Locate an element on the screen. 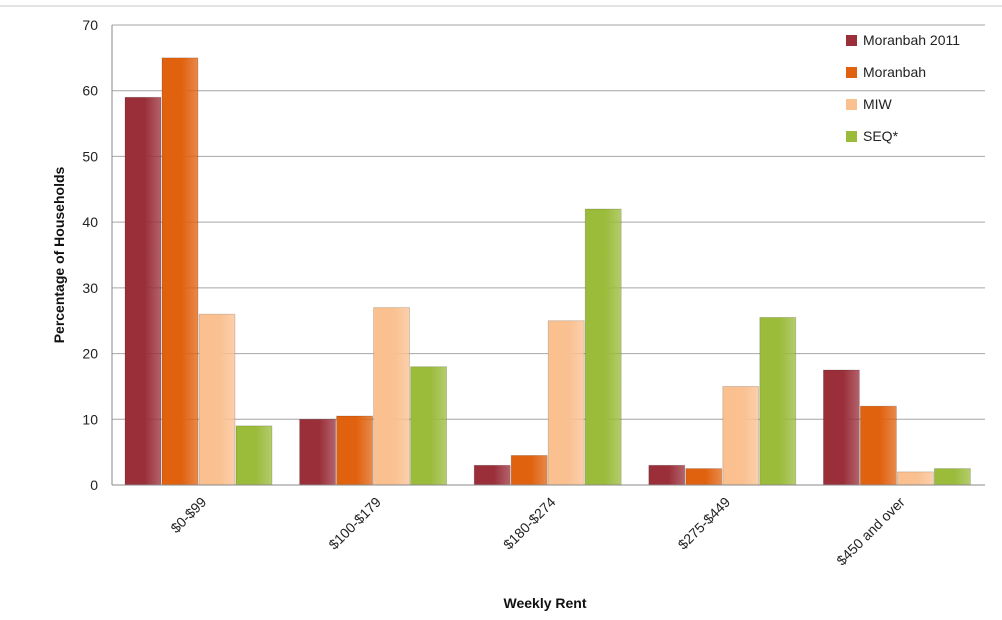  y-tick-label: 70 is located at coordinates (90, 25).